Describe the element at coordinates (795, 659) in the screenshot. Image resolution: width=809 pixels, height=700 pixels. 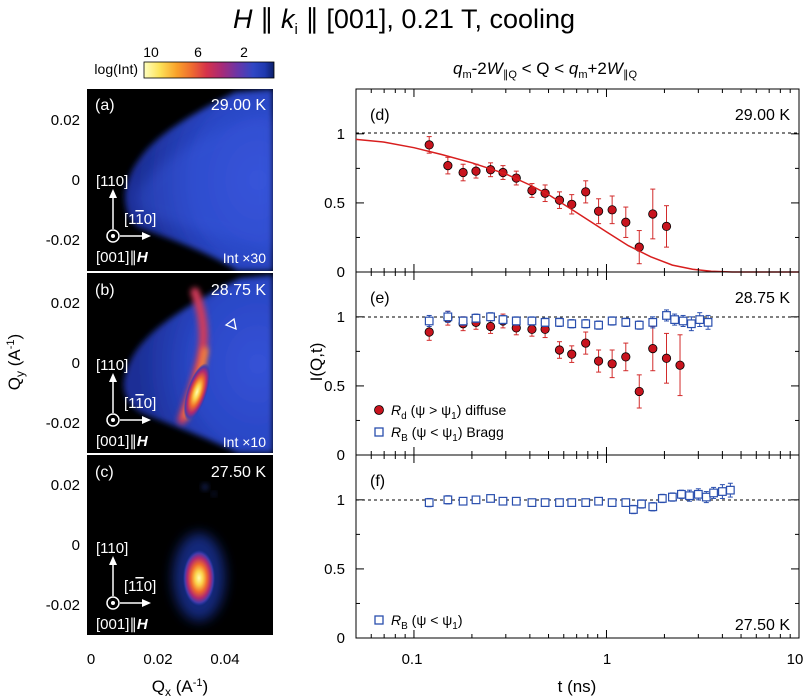
I see `svg-text: 10` at that location.